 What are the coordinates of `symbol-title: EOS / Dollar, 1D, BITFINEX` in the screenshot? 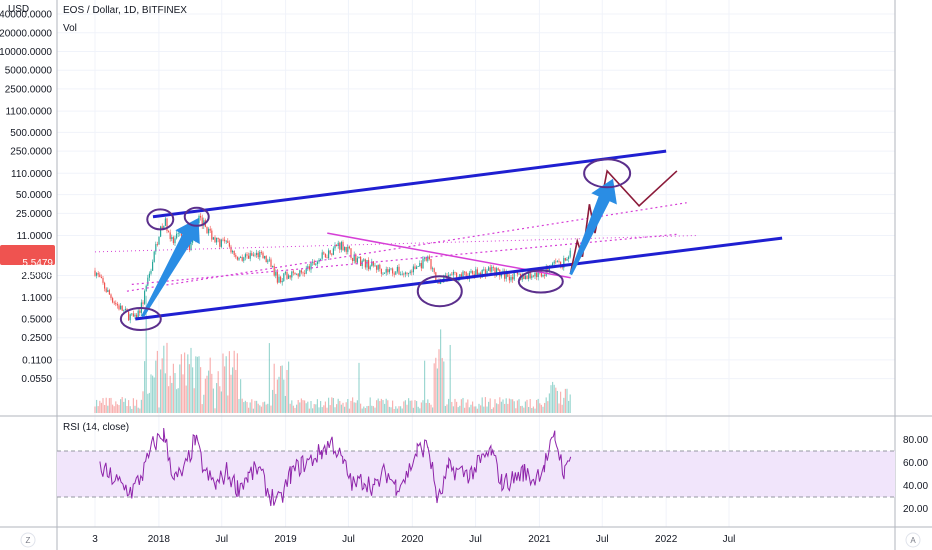 It's located at (125, 10).